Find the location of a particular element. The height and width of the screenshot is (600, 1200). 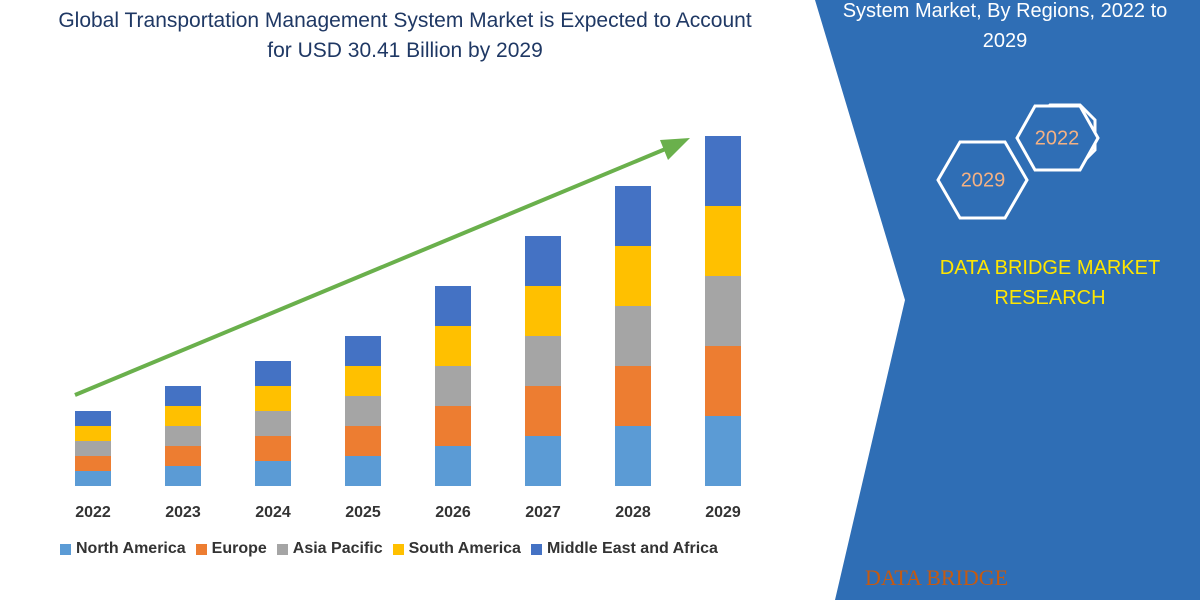

hexagon-label: 2029 is located at coordinates (983, 180).